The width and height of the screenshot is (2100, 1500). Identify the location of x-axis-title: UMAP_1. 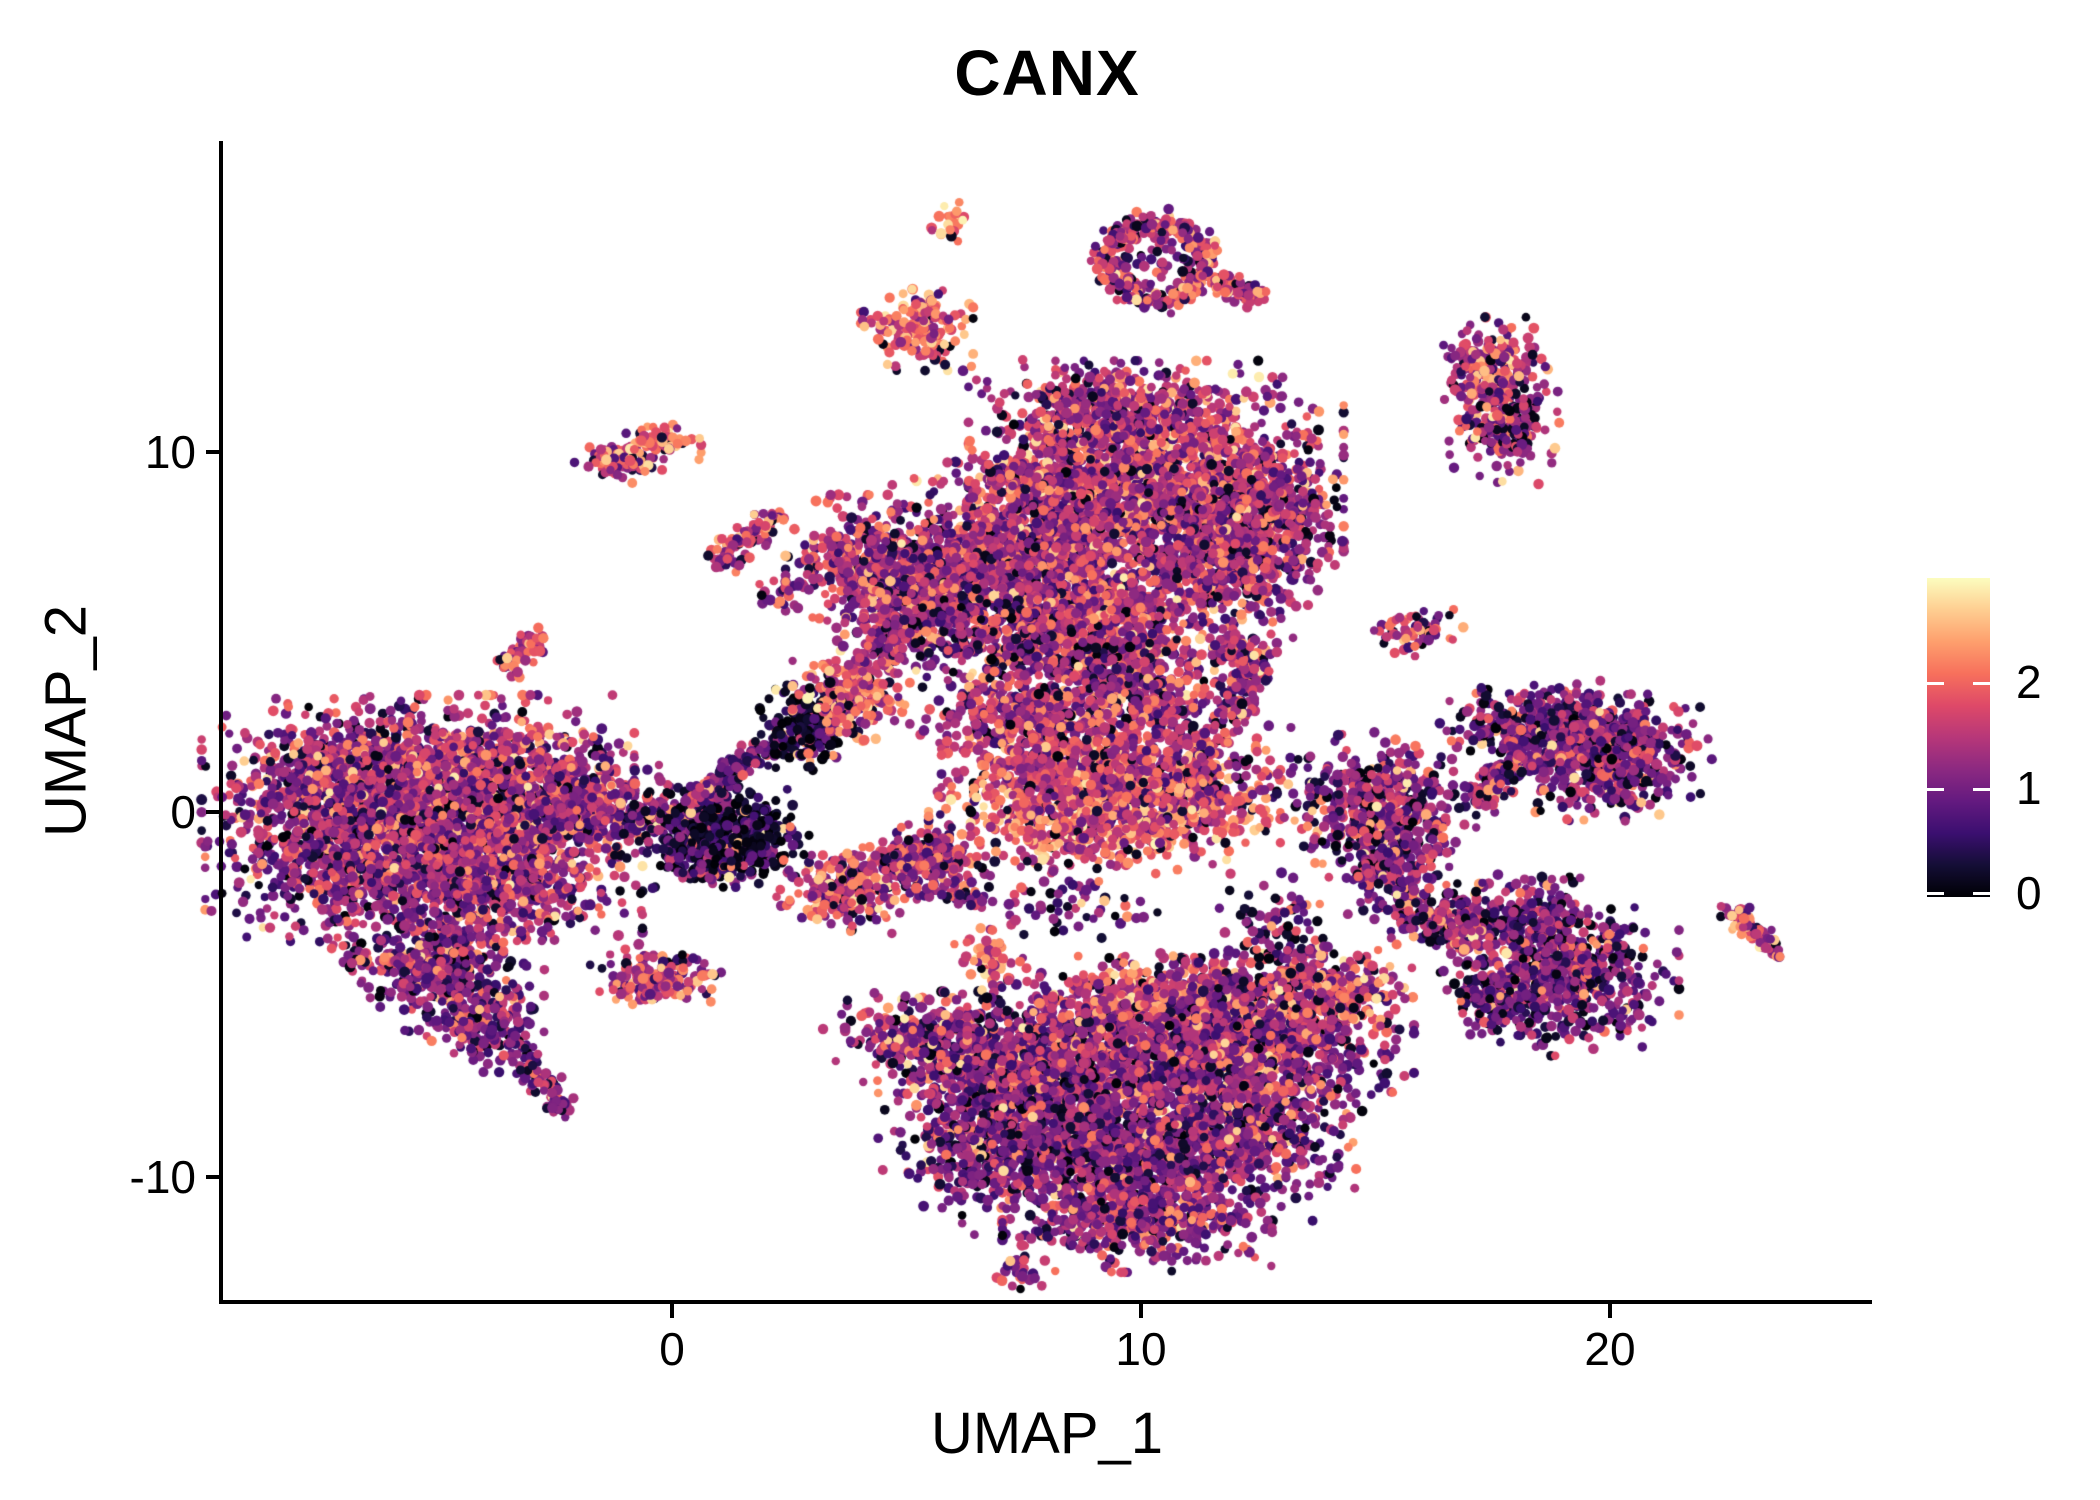
(1047, 1433).